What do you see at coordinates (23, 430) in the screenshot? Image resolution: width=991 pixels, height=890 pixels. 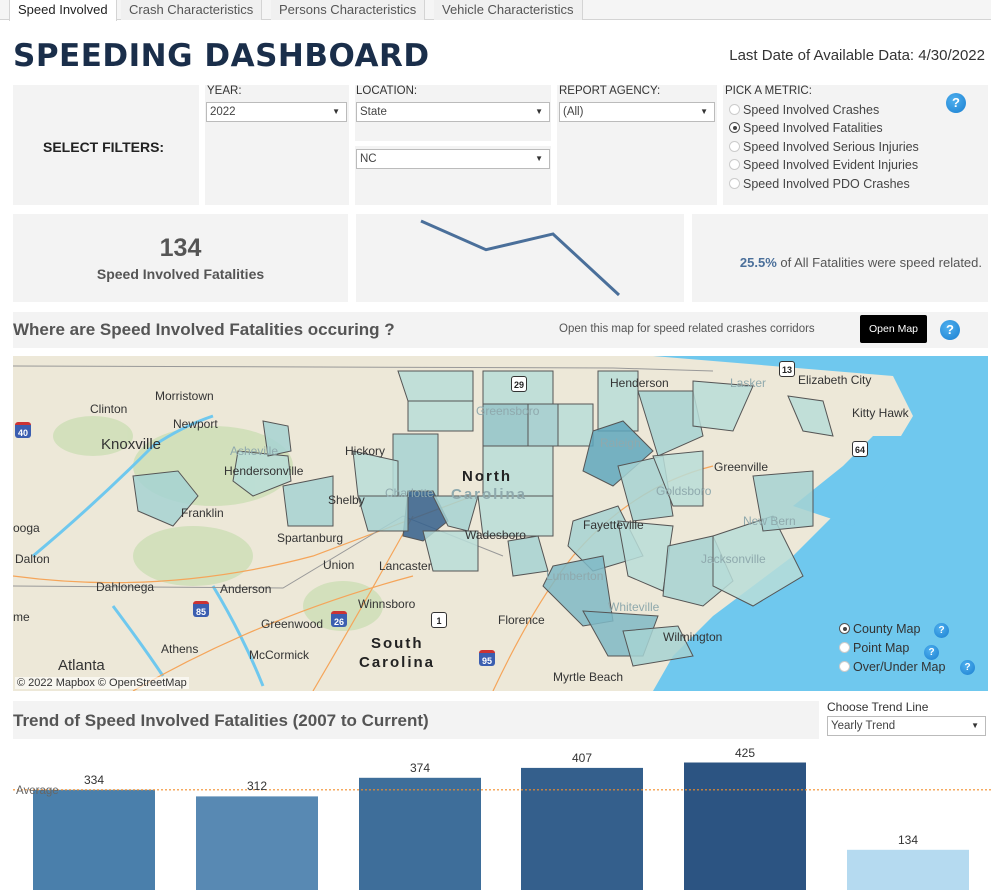 I see `interstate-shield-icon: 40` at bounding box center [23, 430].